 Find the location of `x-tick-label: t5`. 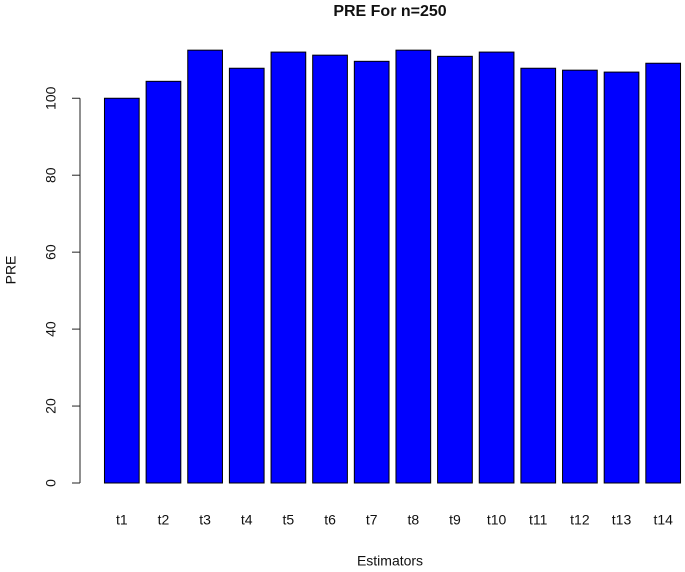

x-tick-label: t5 is located at coordinates (289, 520).